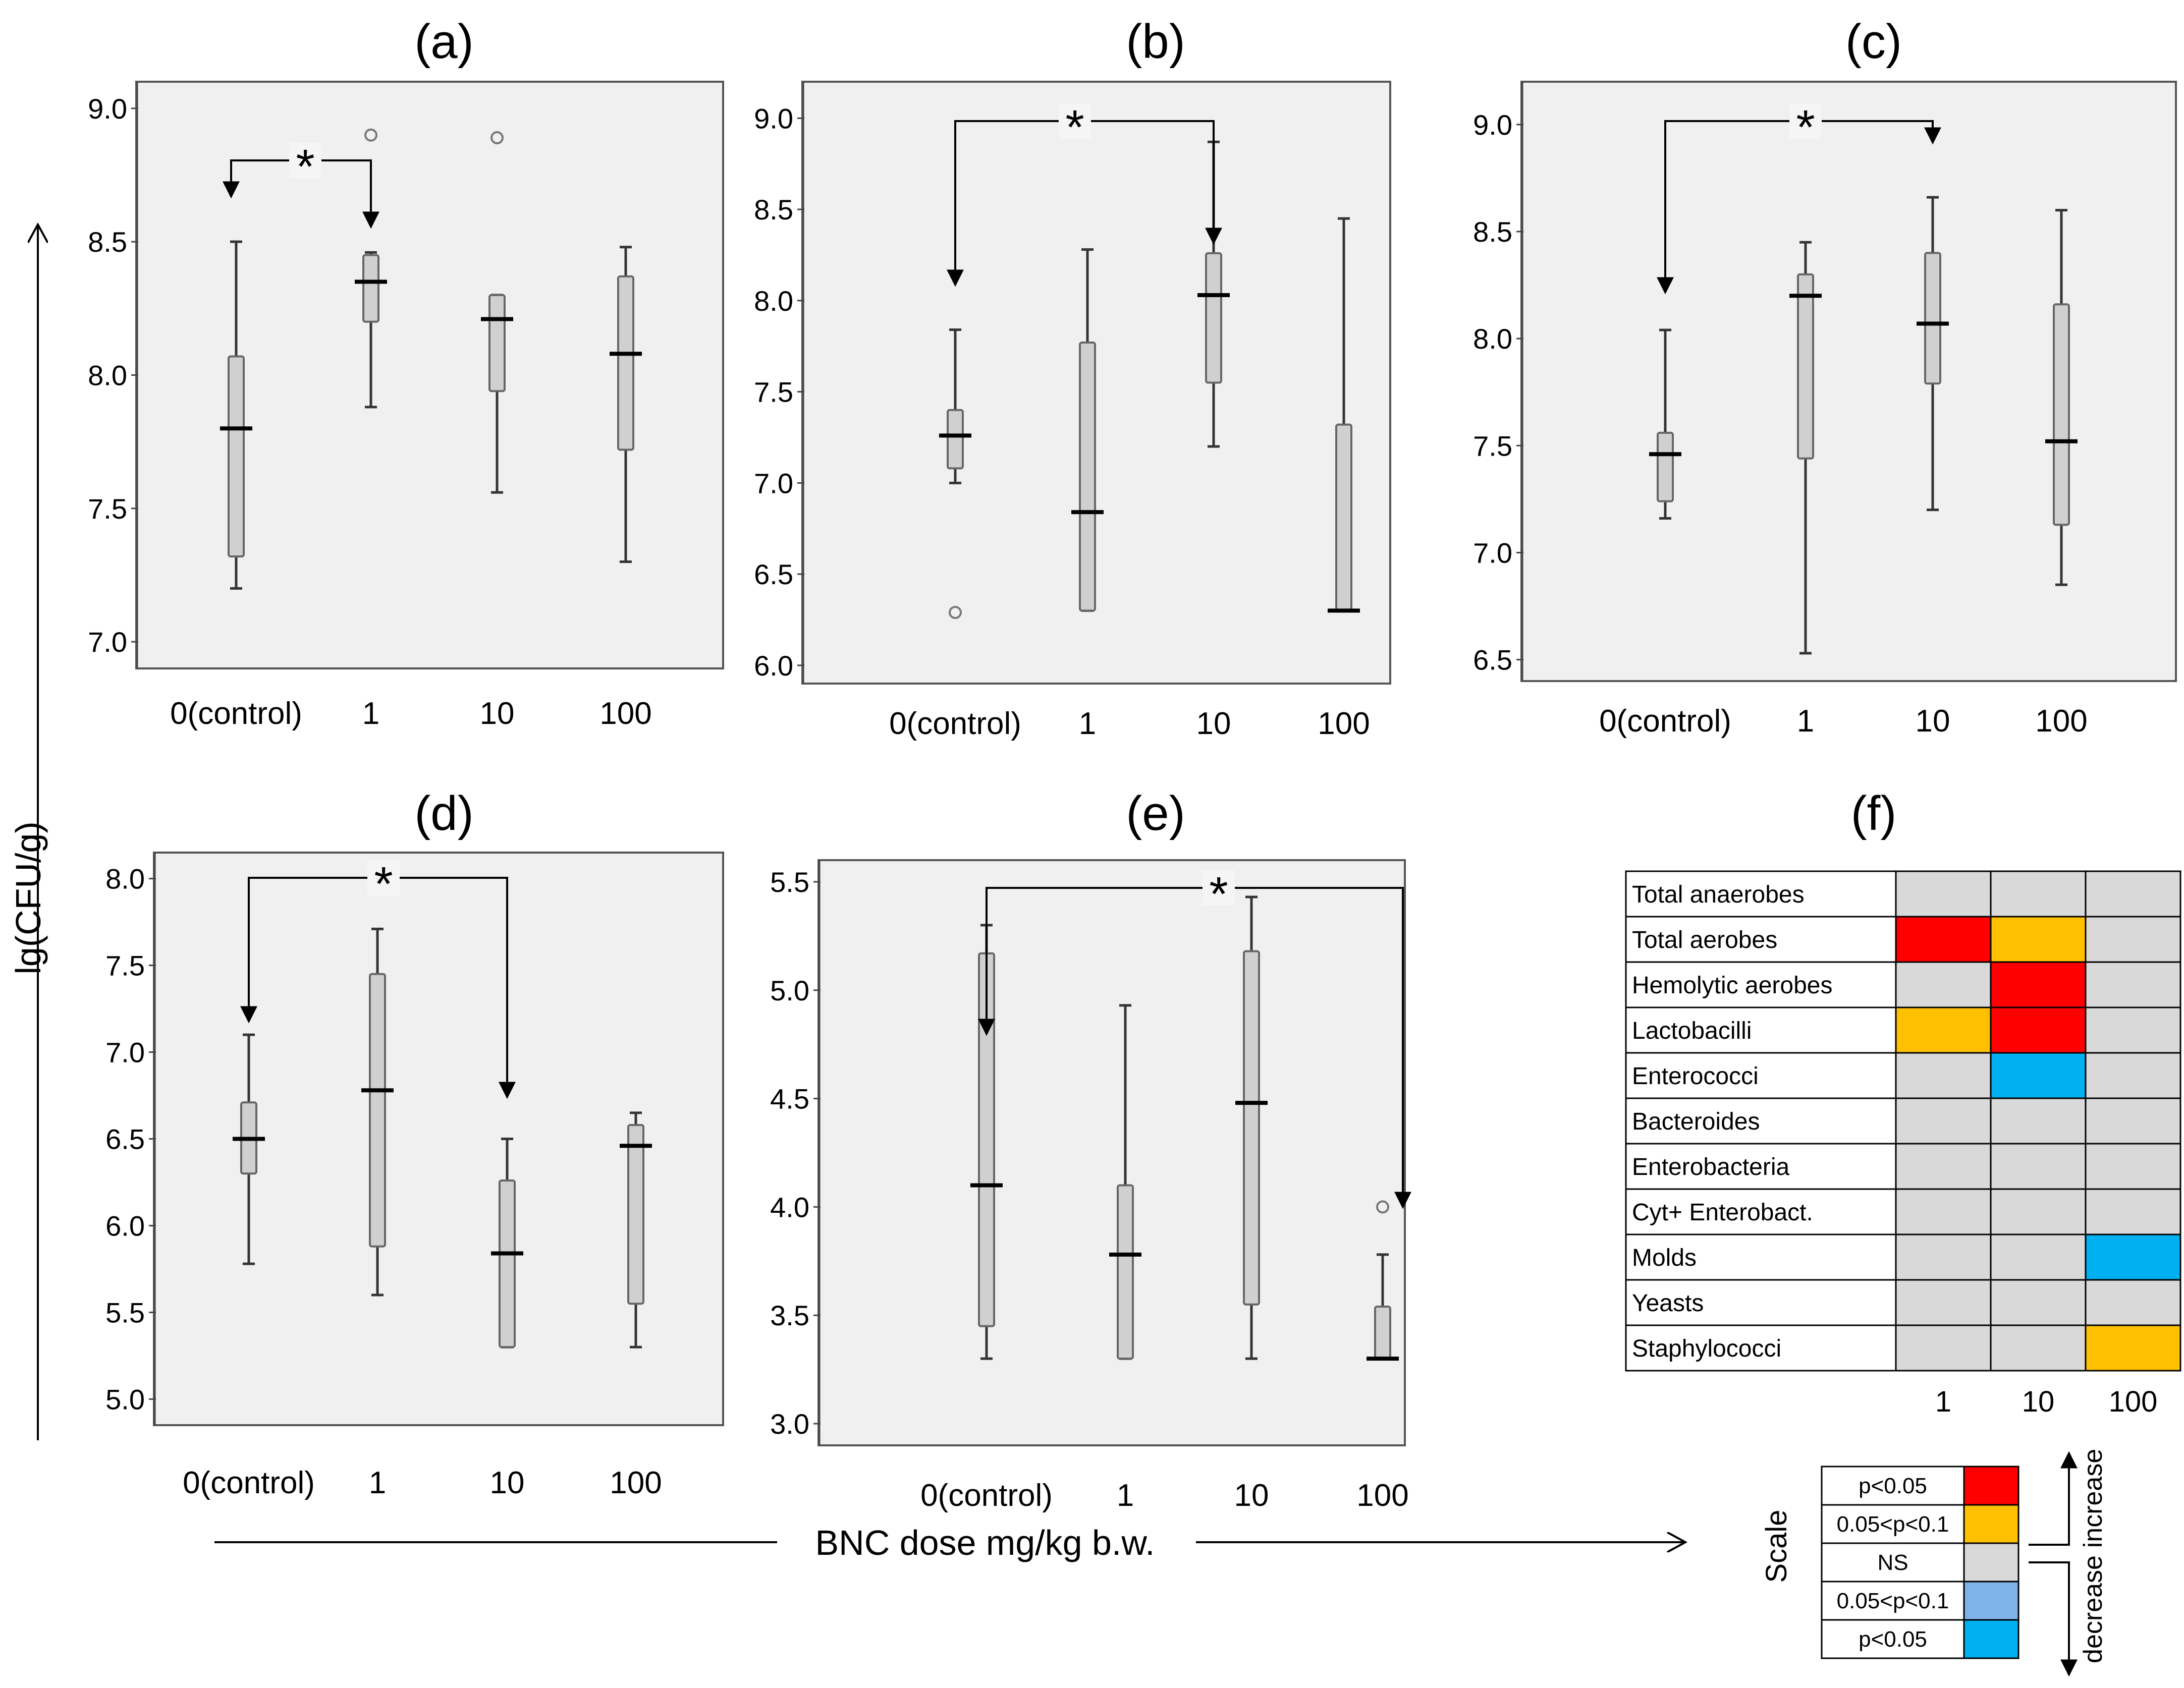 The image size is (2184, 1688). I want to click on scale-label: 0.05<p<0.1, so click(1893, 1525).